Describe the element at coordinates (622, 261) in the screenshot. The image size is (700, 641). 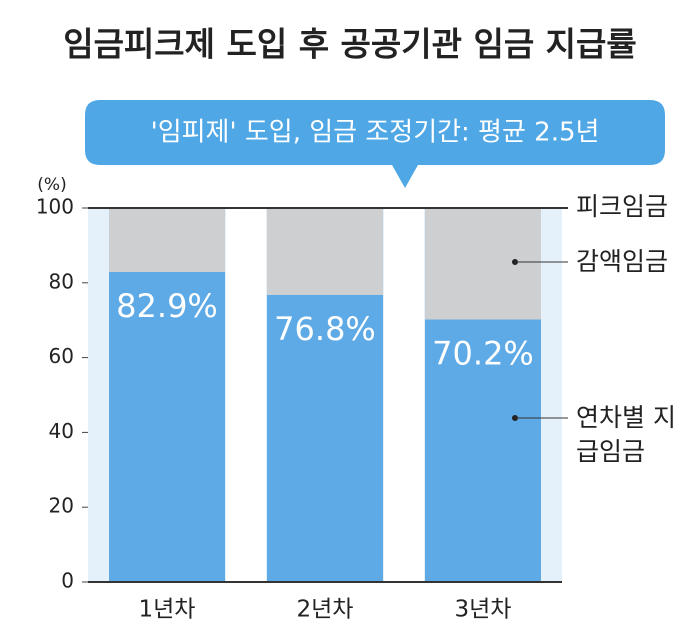
I see `legend-entry: 감액임금` at that location.